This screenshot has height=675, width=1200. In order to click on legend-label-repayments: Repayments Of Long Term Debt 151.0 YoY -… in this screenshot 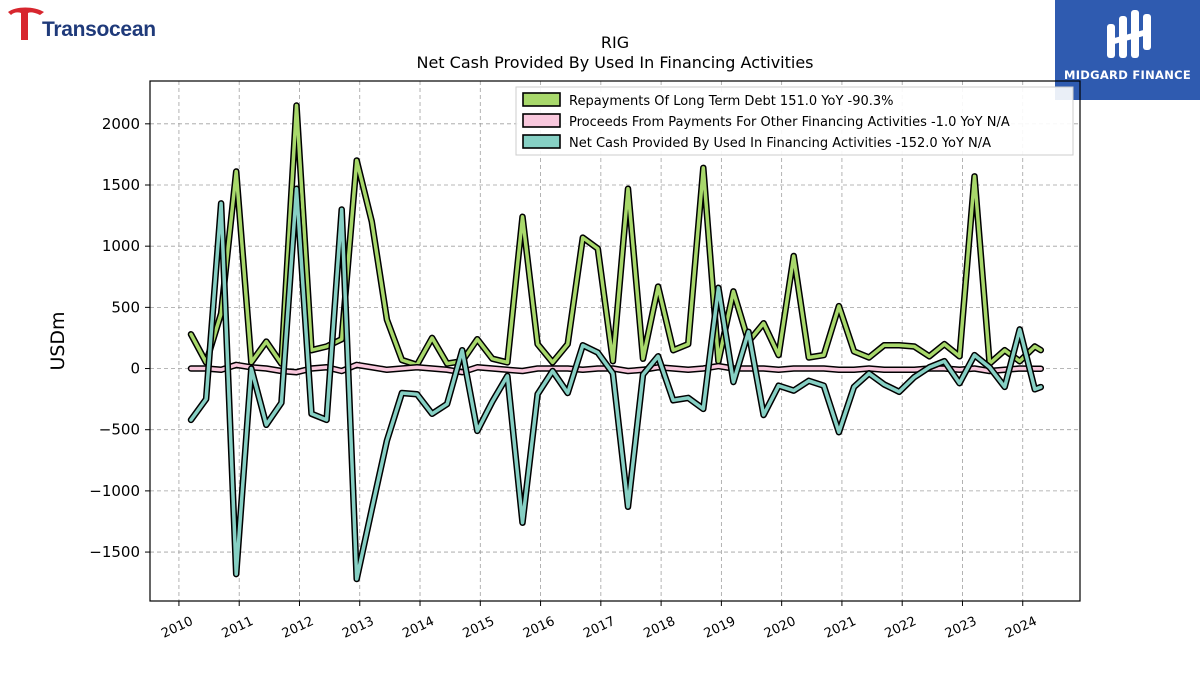, I will do `click(731, 101)`.